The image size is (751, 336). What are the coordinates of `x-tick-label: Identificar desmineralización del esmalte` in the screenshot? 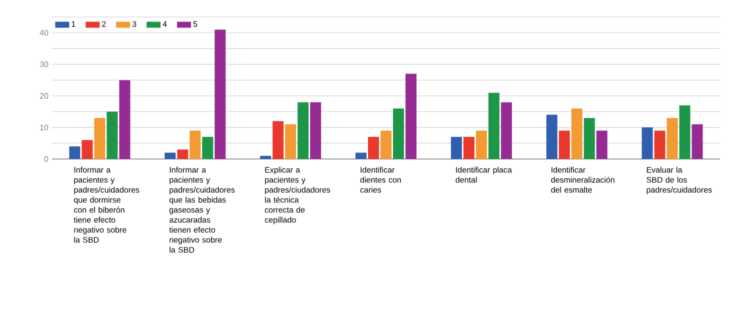 It's located at (582, 179).